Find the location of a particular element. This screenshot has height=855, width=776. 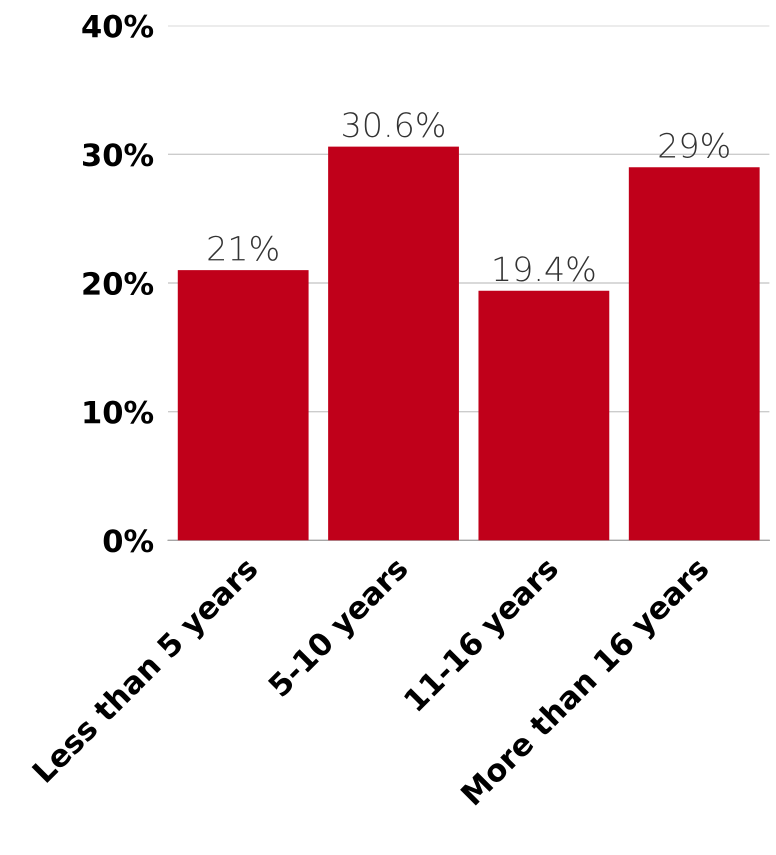

y-tick-label: 40% is located at coordinates (118, 26).